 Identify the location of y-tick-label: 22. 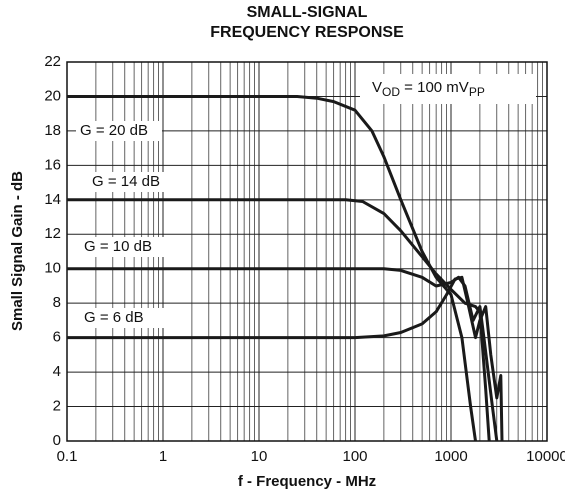
(52, 61).